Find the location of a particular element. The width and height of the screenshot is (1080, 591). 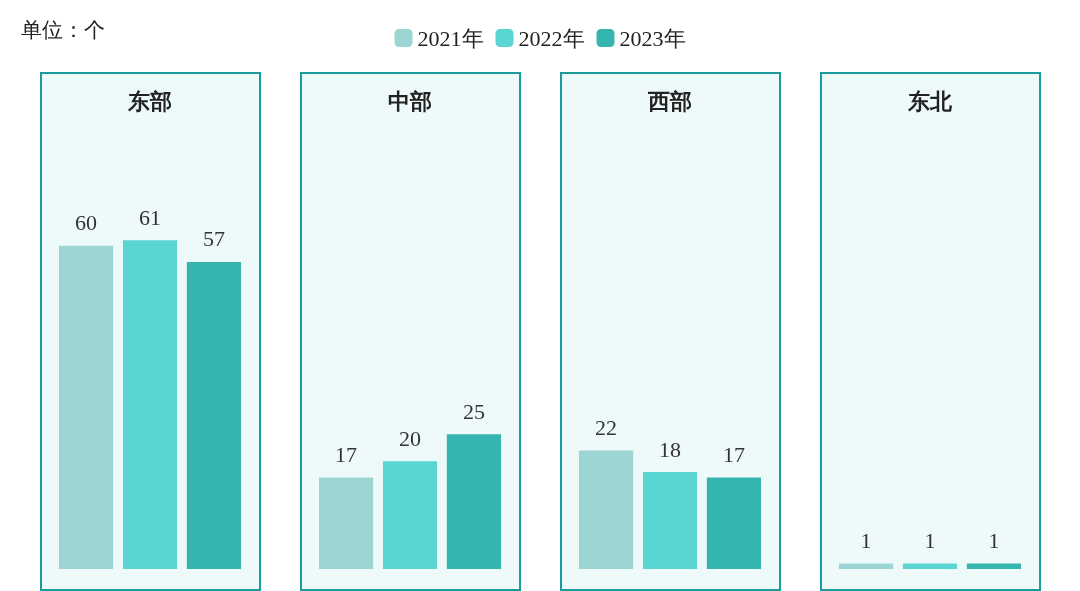

legend-label: 2023年 is located at coordinates (652, 38).